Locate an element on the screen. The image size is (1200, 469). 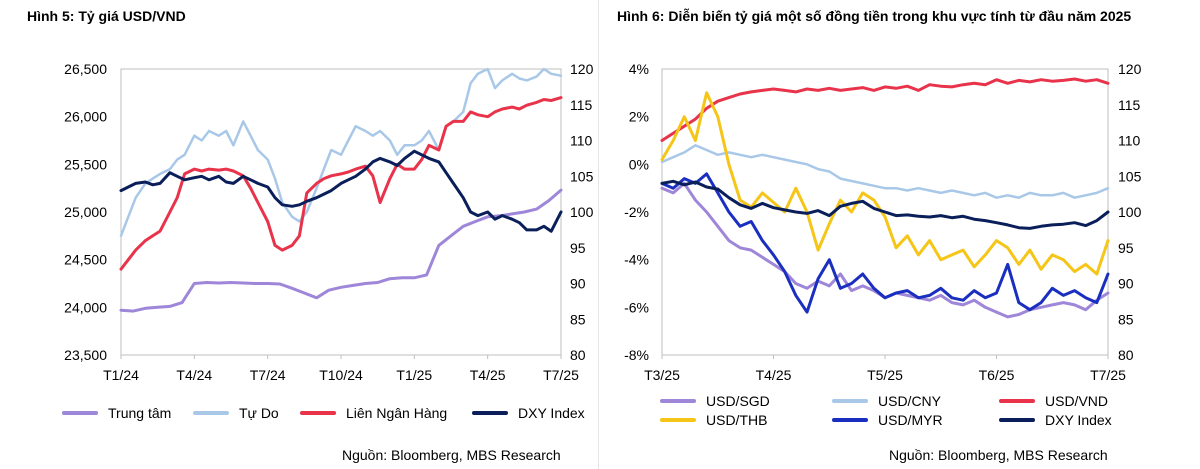
series-line-li-n-ng-n-h-ng is located at coordinates (341, 183).